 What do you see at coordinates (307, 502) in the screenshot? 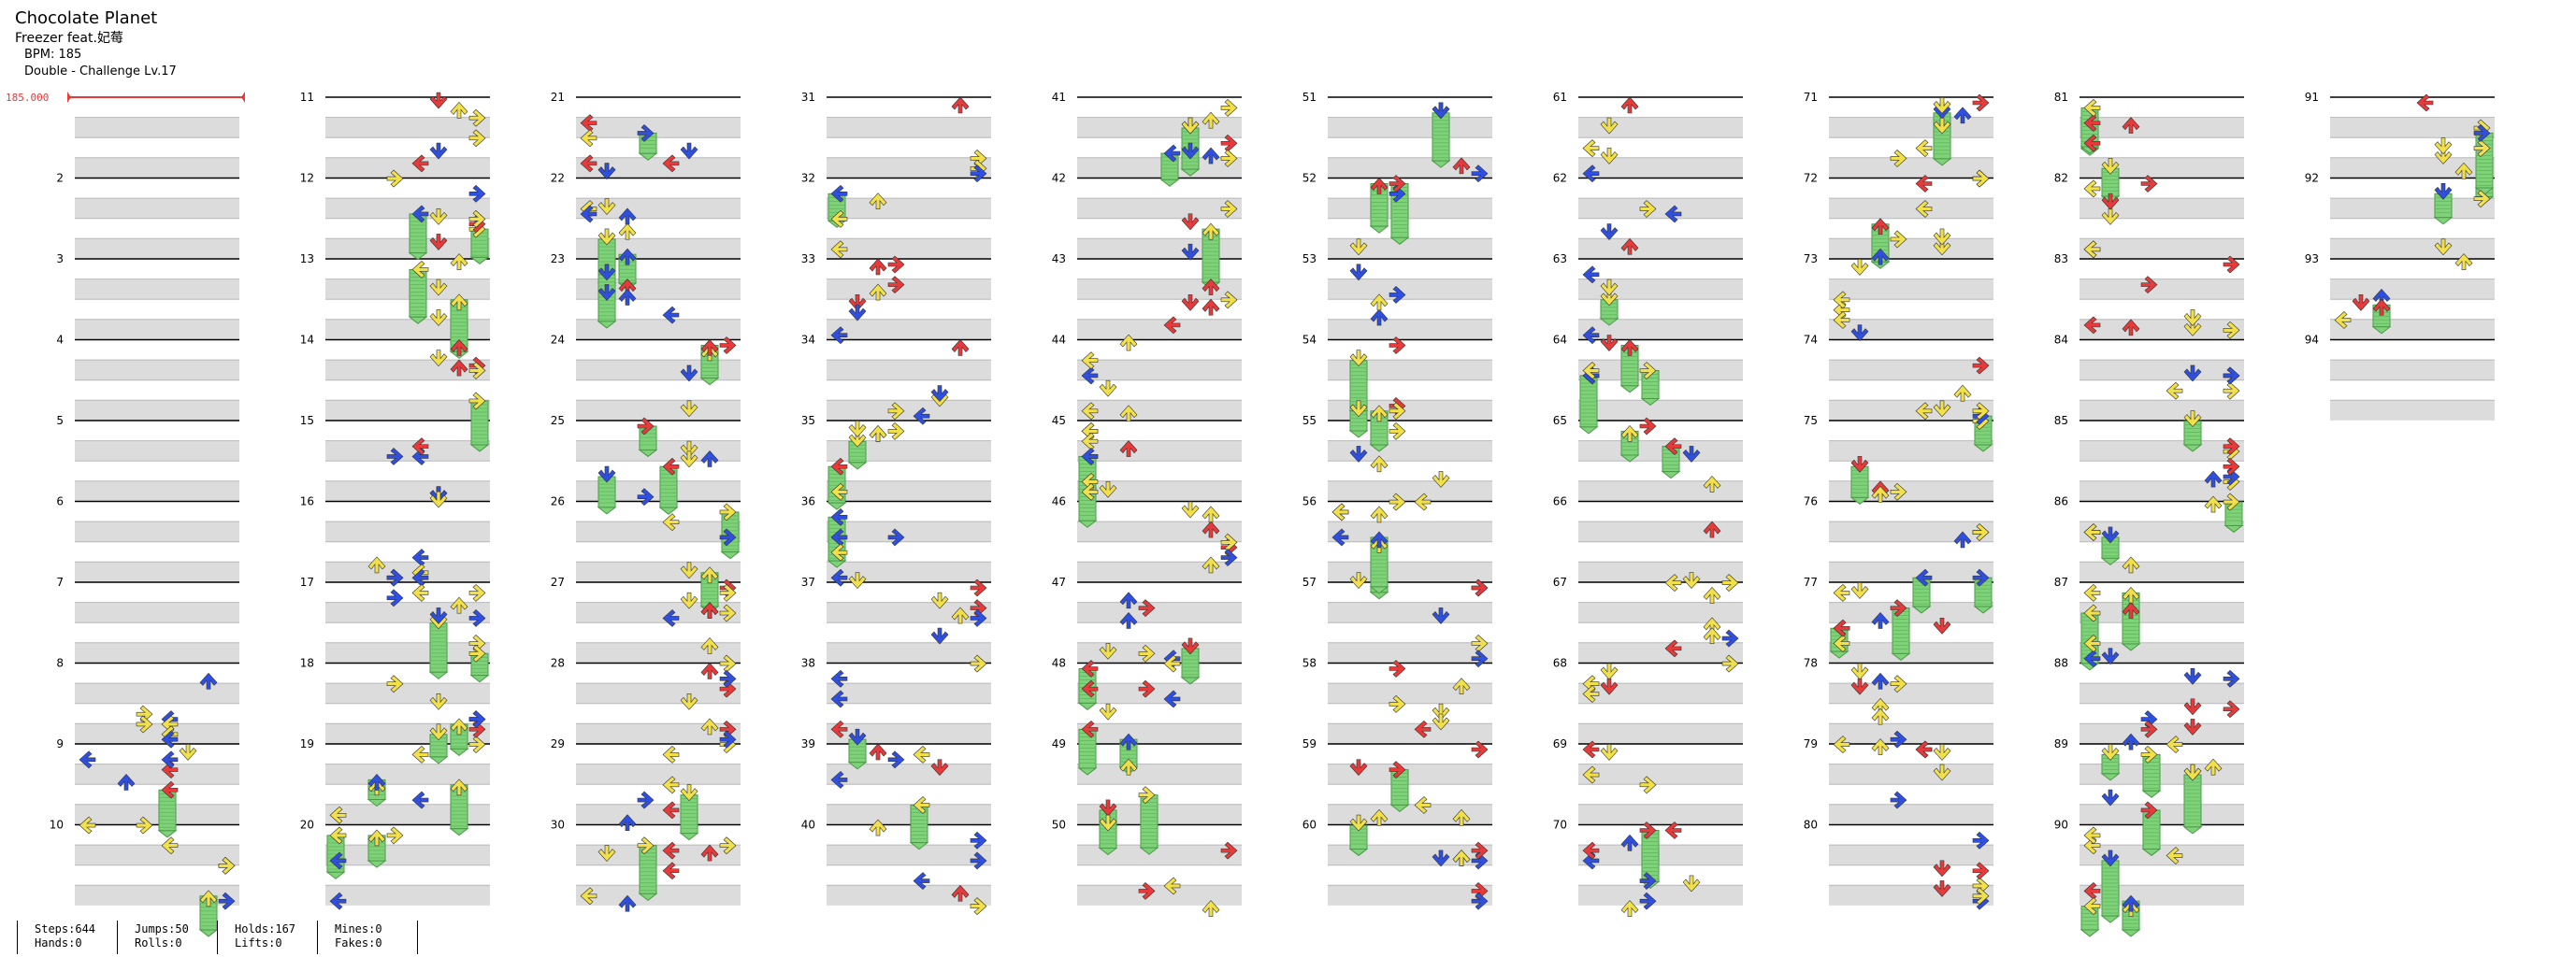
I see `measure-number: 16` at bounding box center [307, 502].